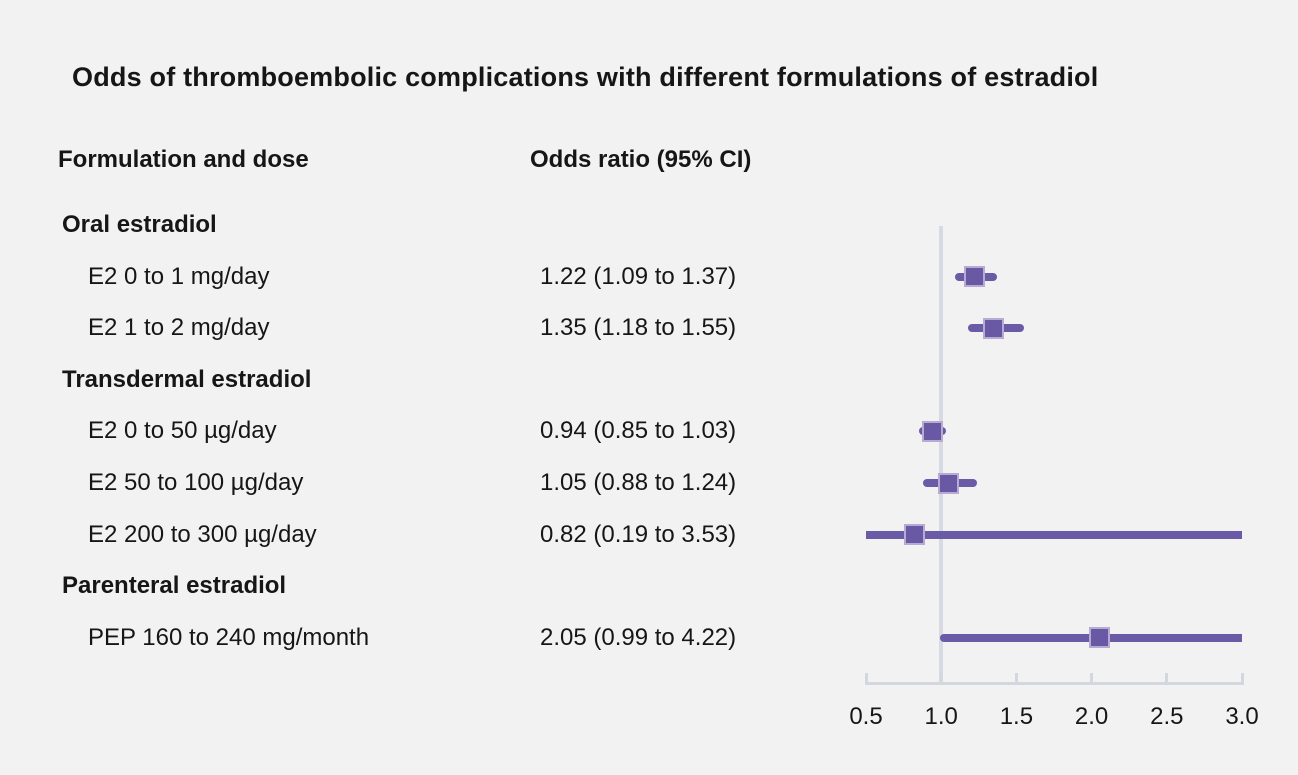 This screenshot has height=775, width=1298. I want to click on x-axis-tick-label: 2.0, so click(1091, 716).